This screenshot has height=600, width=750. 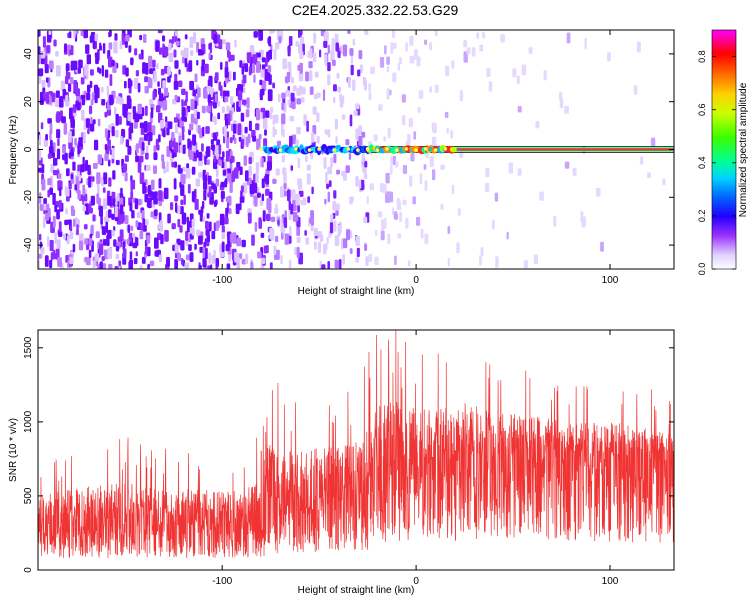 I want to click on x-tick-label: 100, so click(x=610, y=280).